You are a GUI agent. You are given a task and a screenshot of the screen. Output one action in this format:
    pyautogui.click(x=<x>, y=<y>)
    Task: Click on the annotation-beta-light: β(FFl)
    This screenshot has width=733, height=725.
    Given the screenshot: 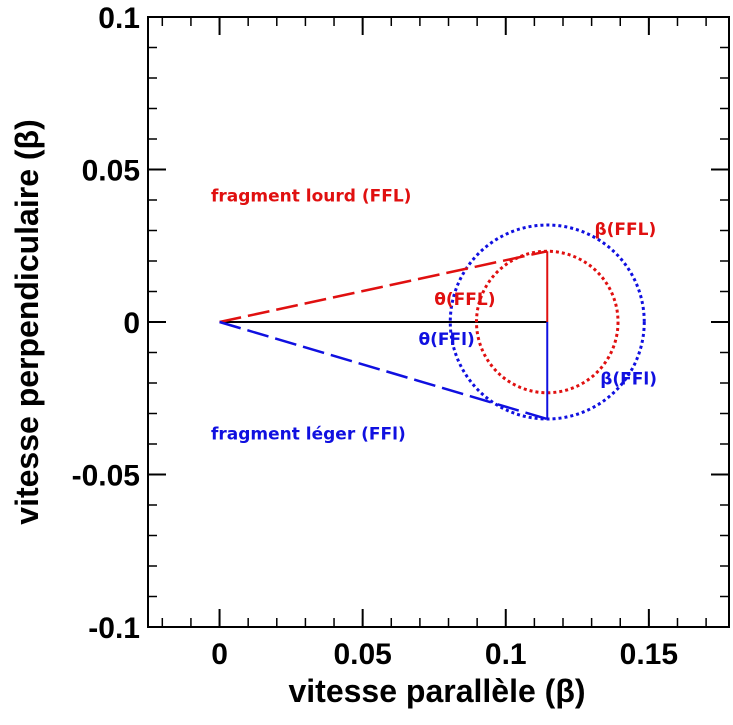 What is the action you would take?
    pyautogui.click(x=628, y=380)
    